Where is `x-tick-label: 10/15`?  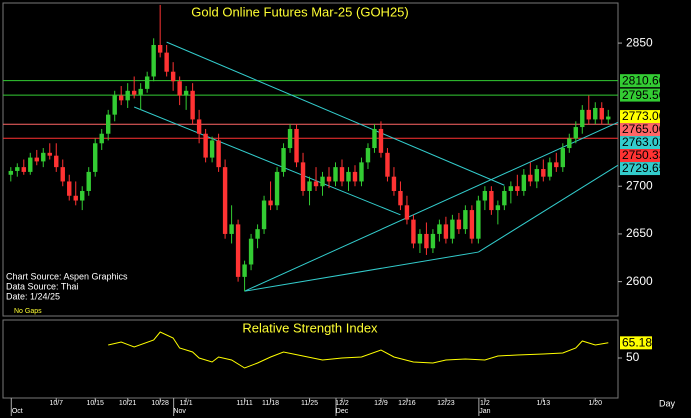
x-tick-label: 10/15 is located at coordinates (95, 403).